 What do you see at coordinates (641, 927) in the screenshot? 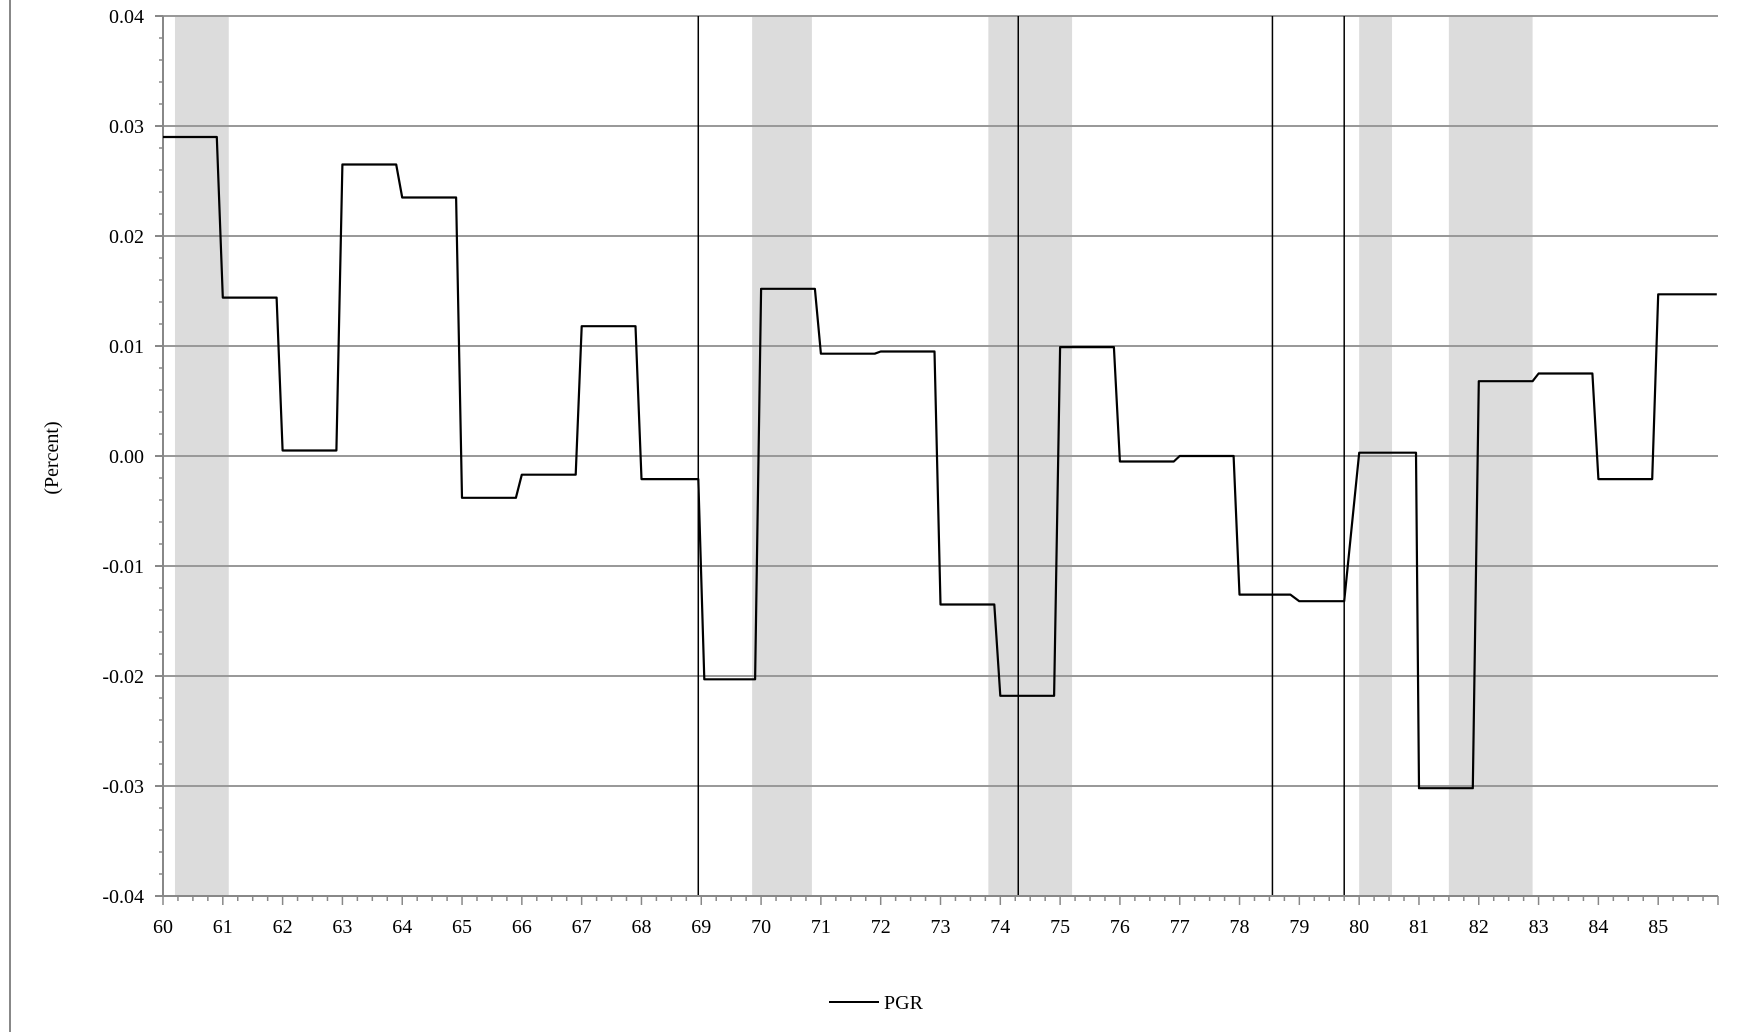
I see `x-tick-label: 68` at bounding box center [641, 927].